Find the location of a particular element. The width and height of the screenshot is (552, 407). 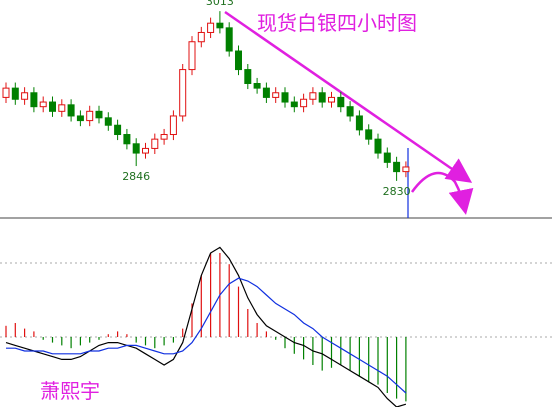

price-label: 2846 is located at coordinates (136, 176).